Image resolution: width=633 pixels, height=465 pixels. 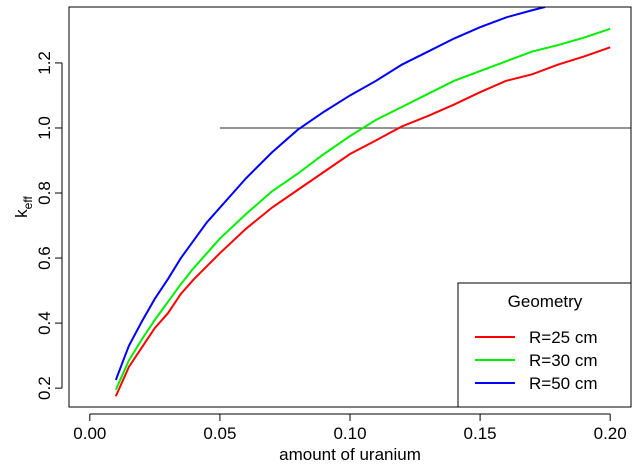 What do you see at coordinates (44, 323) in the screenshot?
I see `y-tick-label: 0.4` at bounding box center [44, 323].